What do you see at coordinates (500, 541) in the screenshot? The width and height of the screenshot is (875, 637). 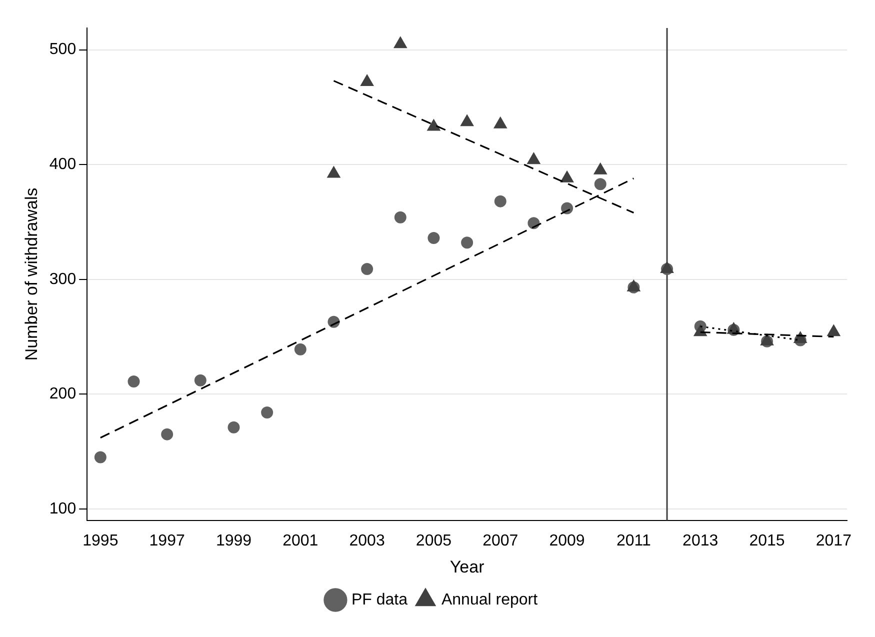 I see `x-tick-label: 2007` at bounding box center [500, 541].